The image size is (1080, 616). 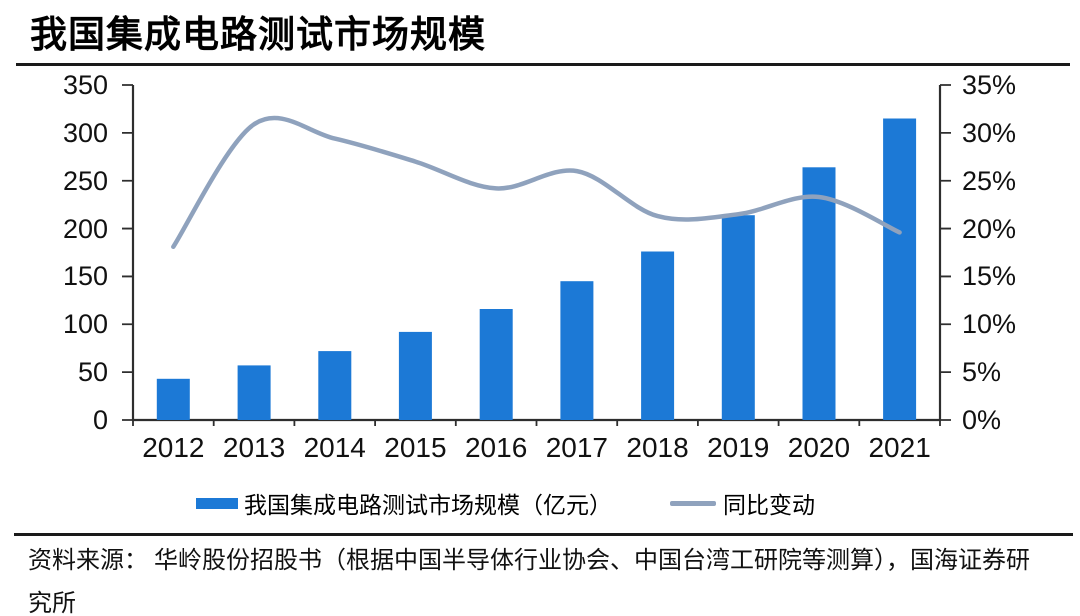 I want to click on y-right-tick-label: 25%, so click(x=989, y=180).